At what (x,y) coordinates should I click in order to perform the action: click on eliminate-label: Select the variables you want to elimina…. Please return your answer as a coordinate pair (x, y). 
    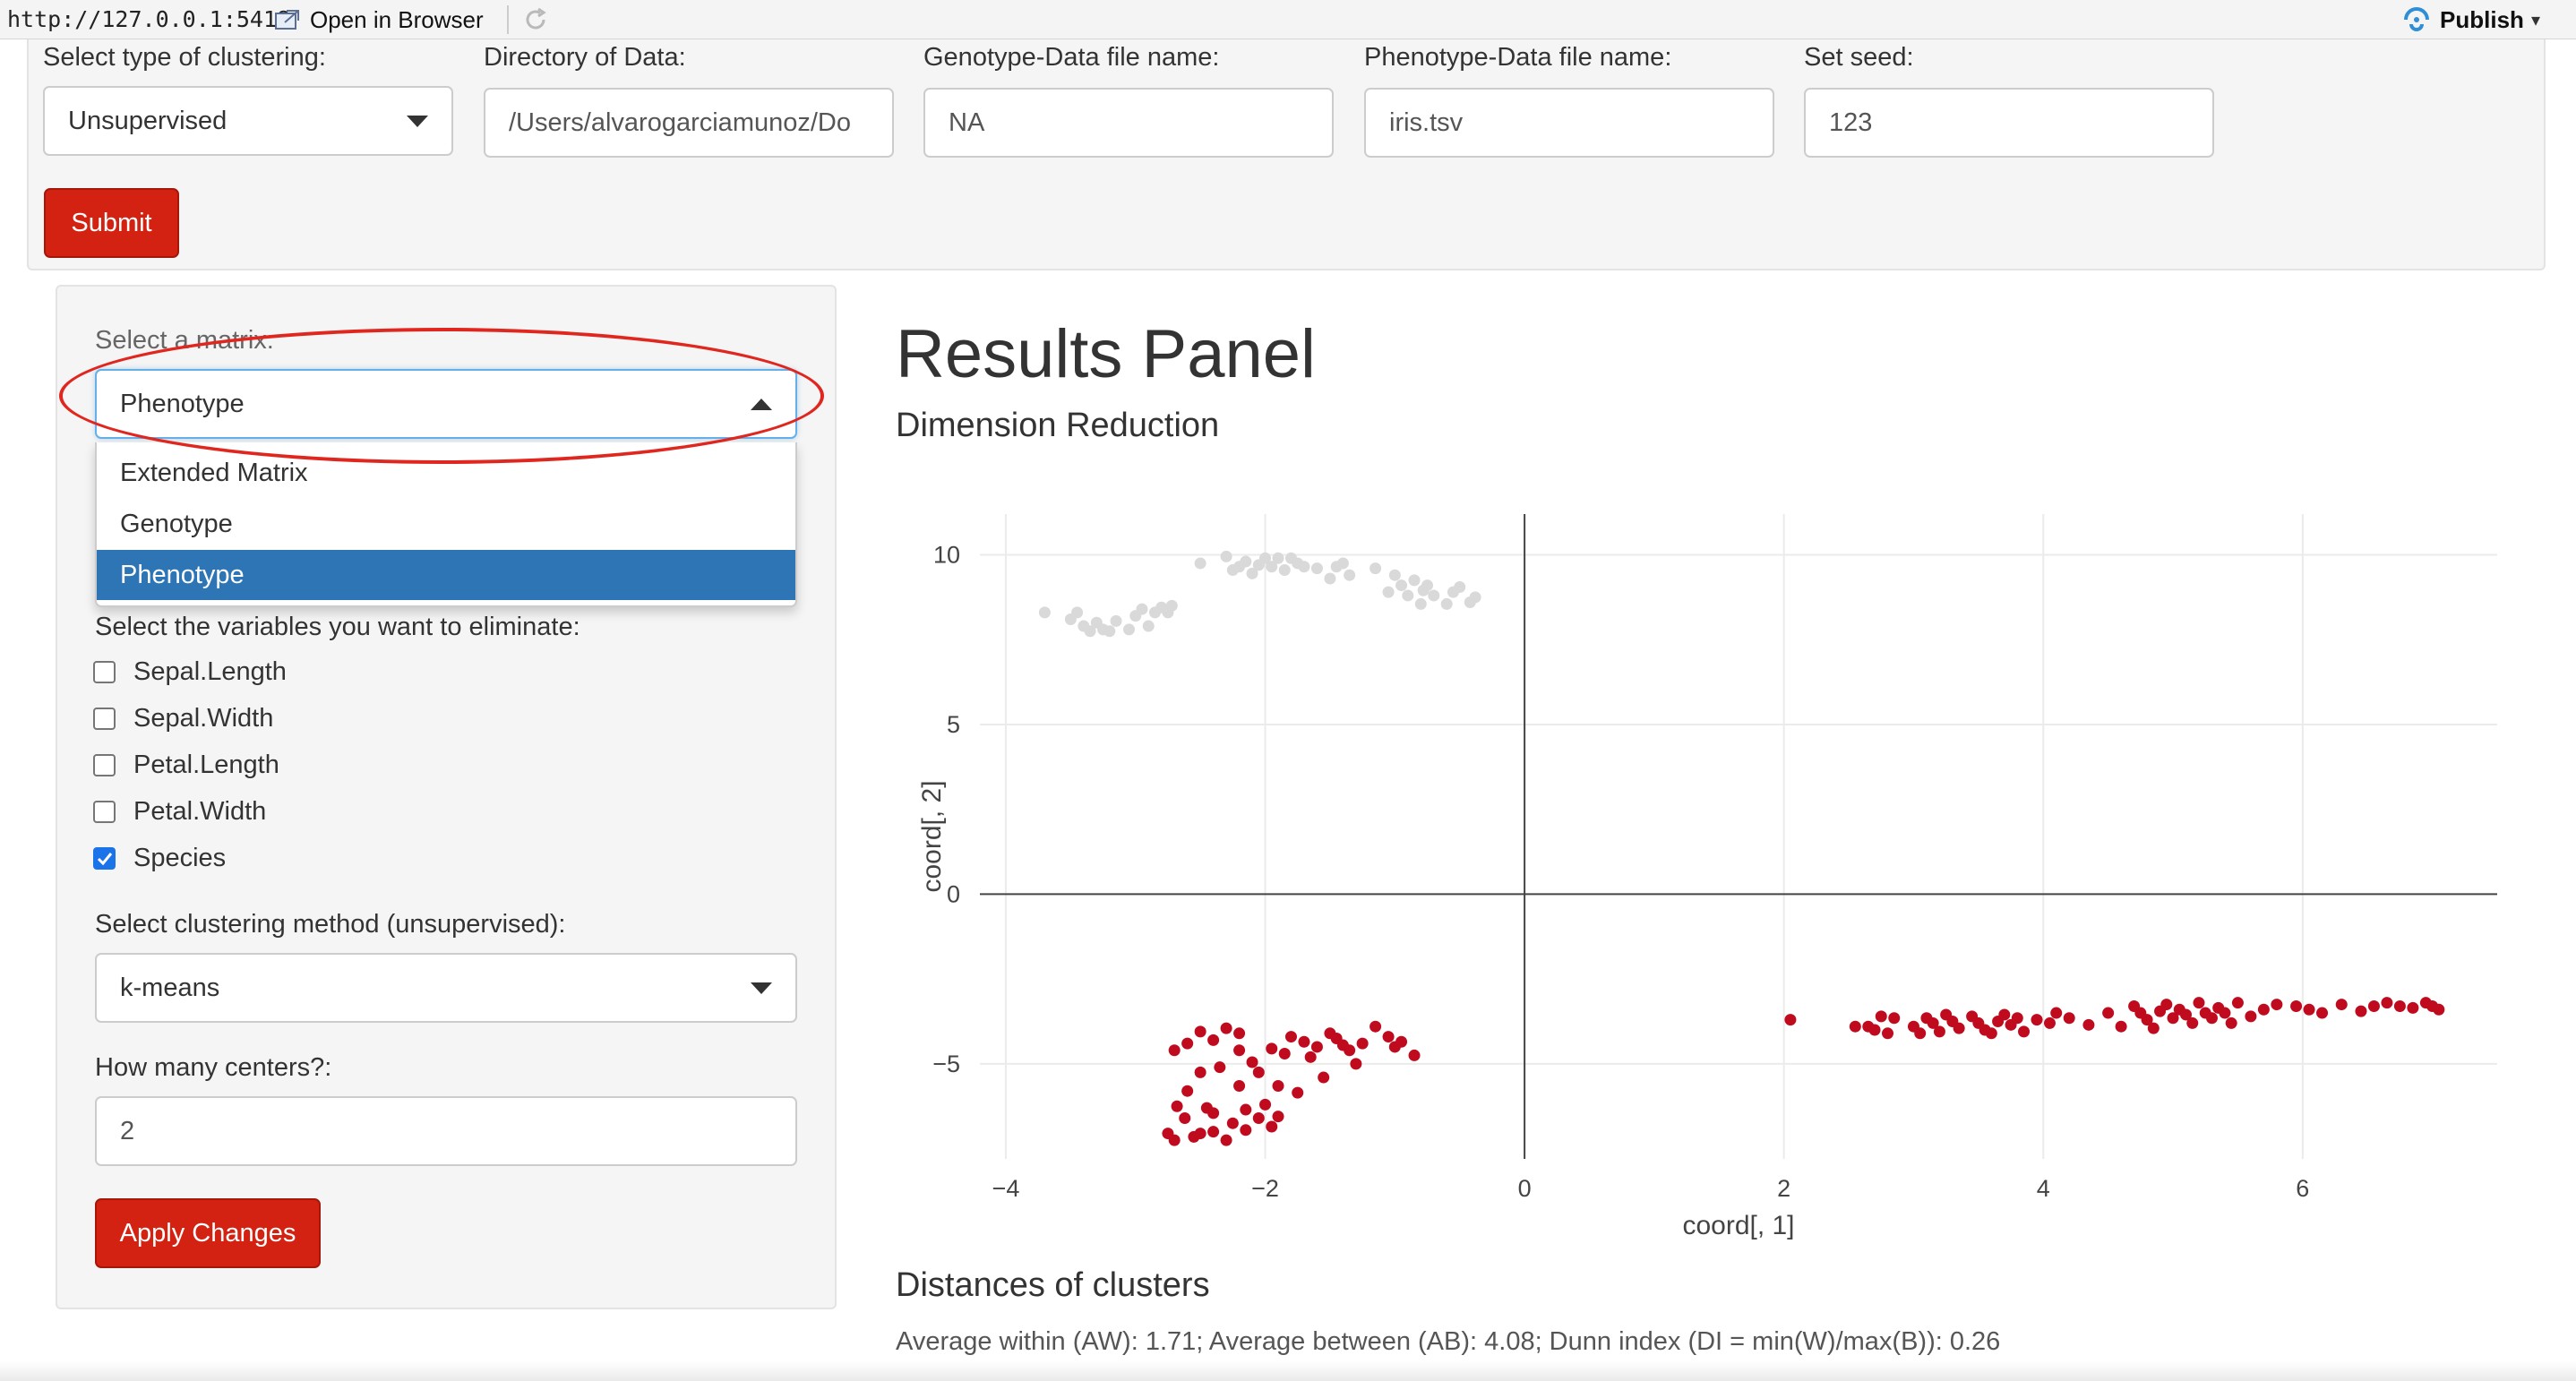
    Looking at the image, I should click on (337, 627).